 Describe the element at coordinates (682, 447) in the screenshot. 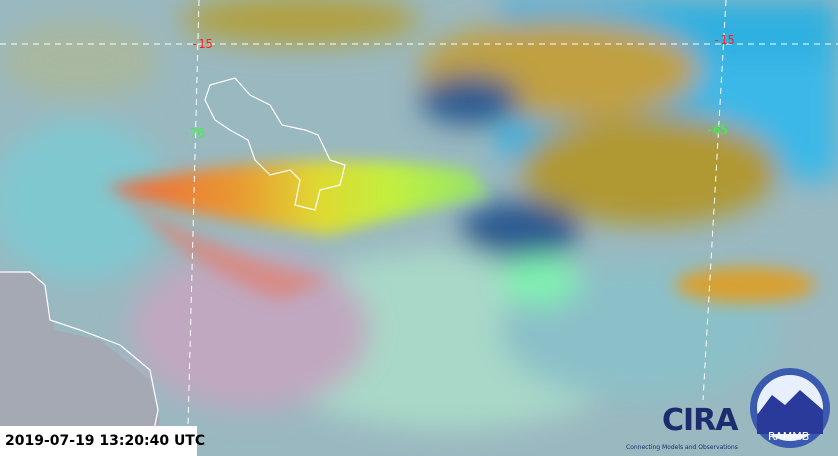

I see `cira-tagline: Connecting Models and Observations` at that location.